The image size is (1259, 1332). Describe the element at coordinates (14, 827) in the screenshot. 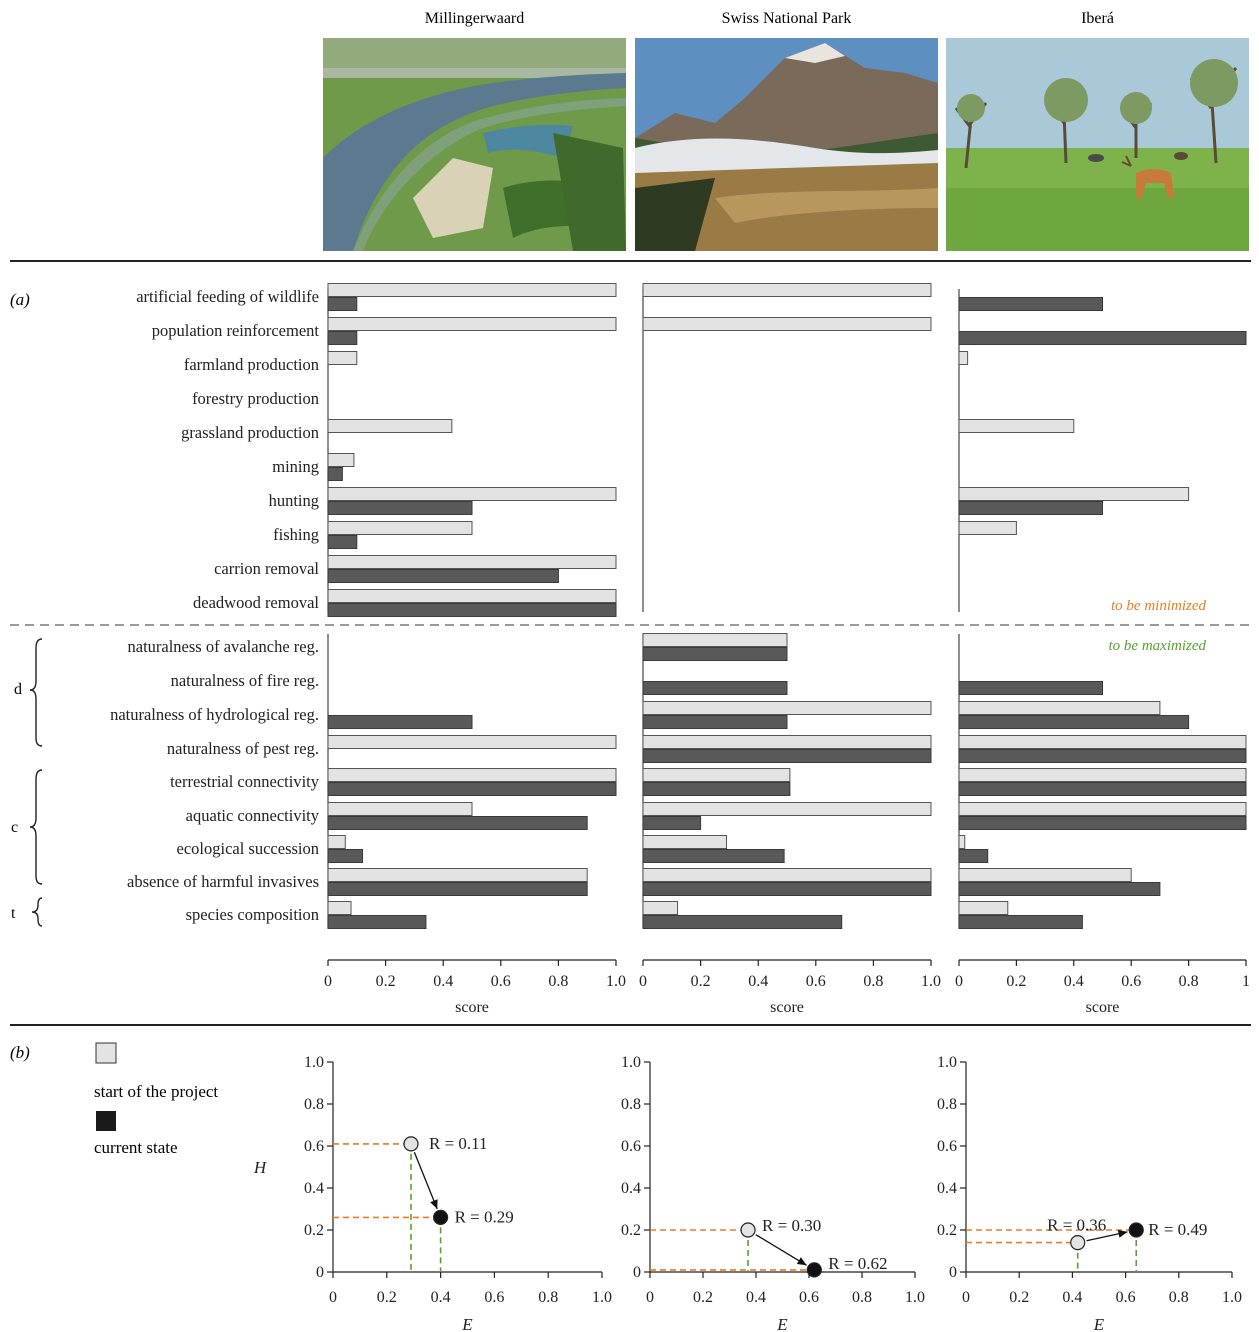

I see `group-label-c: c` at that location.